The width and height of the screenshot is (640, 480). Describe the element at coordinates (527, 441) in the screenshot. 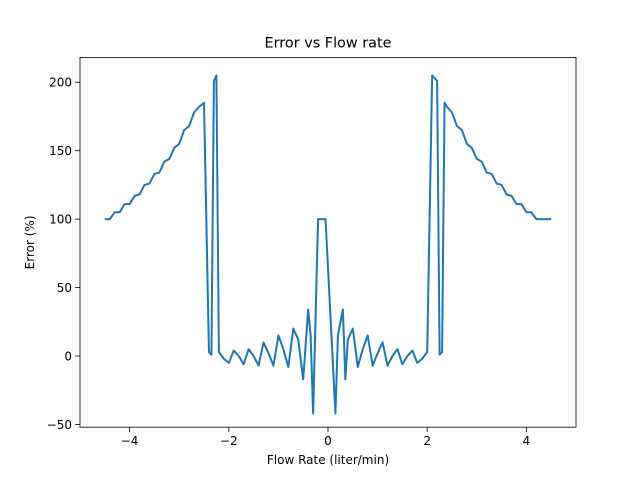

I see `x-tick-label: 4` at that location.